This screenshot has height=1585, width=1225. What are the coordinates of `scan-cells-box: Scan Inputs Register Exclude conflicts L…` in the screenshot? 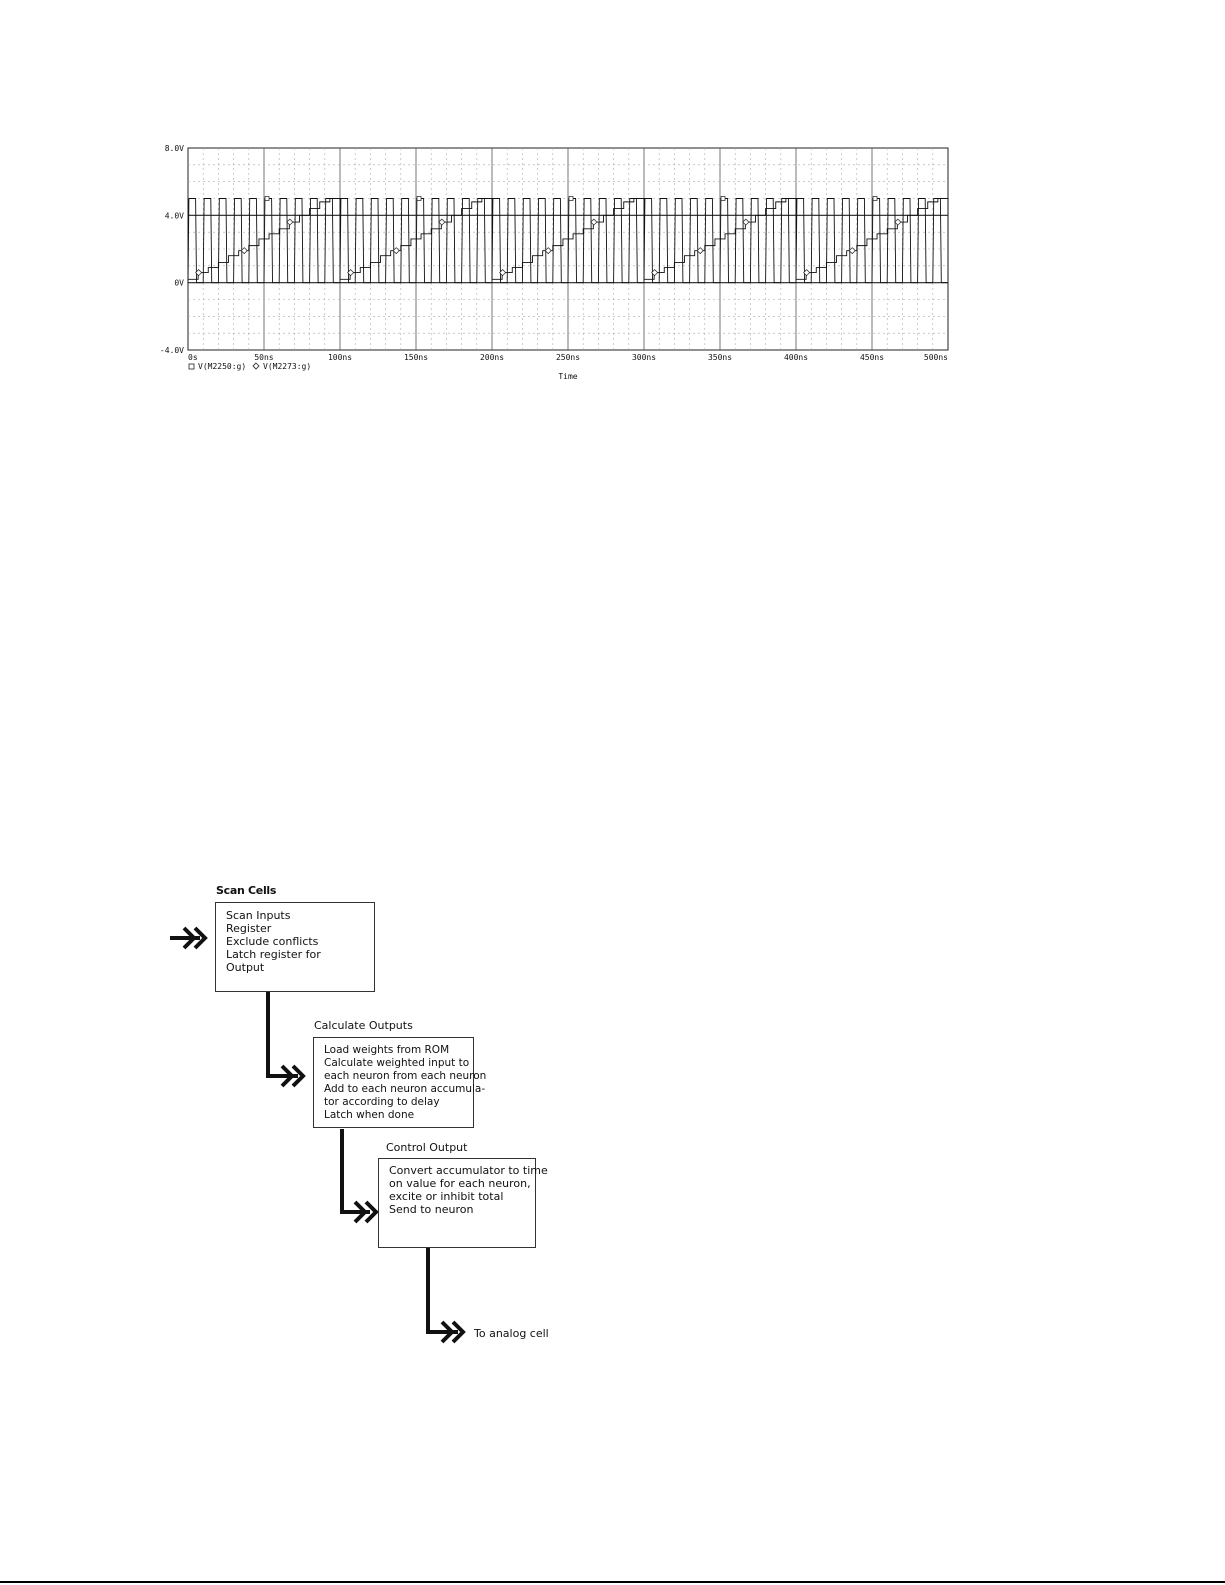 It's located at (295, 947).